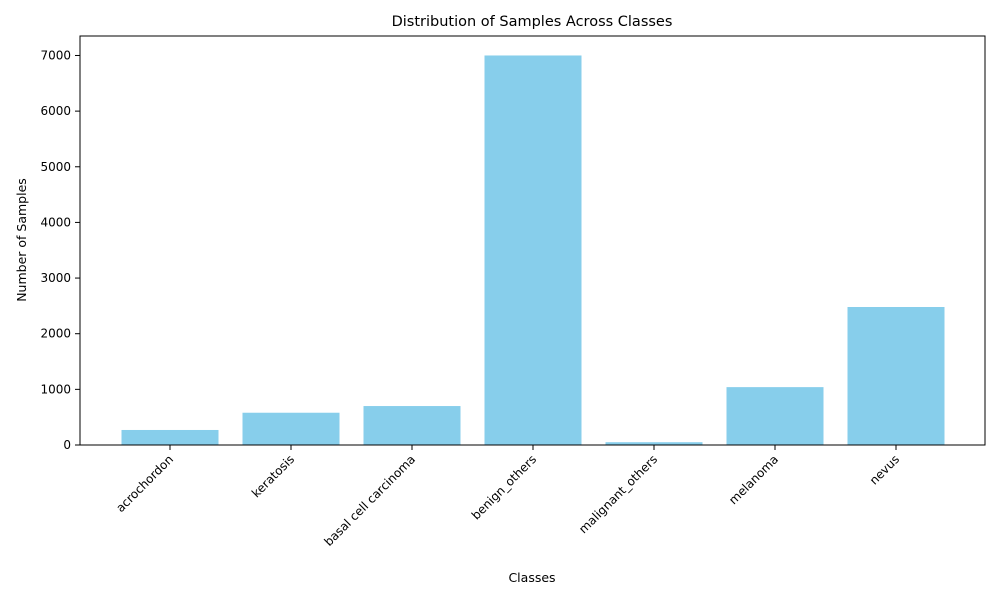 The height and width of the screenshot is (600, 1000). What do you see at coordinates (55, 55) in the screenshot?
I see `y-tick-label: 7000` at bounding box center [55, 55].